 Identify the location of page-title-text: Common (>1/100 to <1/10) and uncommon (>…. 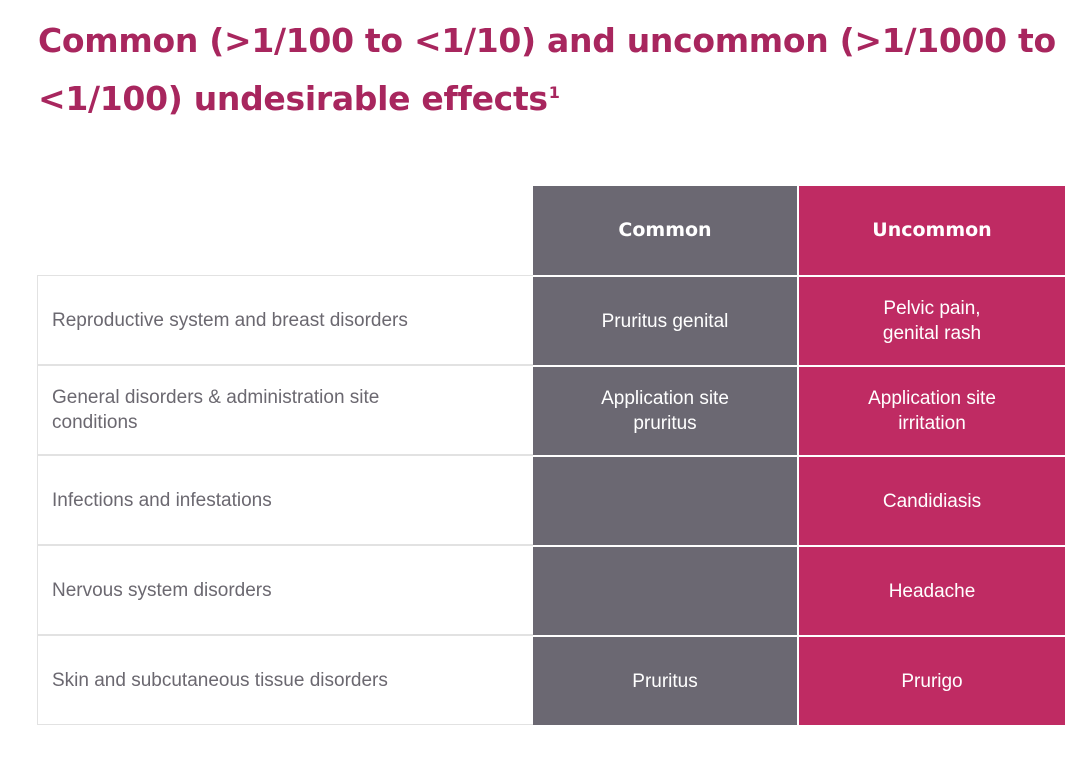
(547, 69).